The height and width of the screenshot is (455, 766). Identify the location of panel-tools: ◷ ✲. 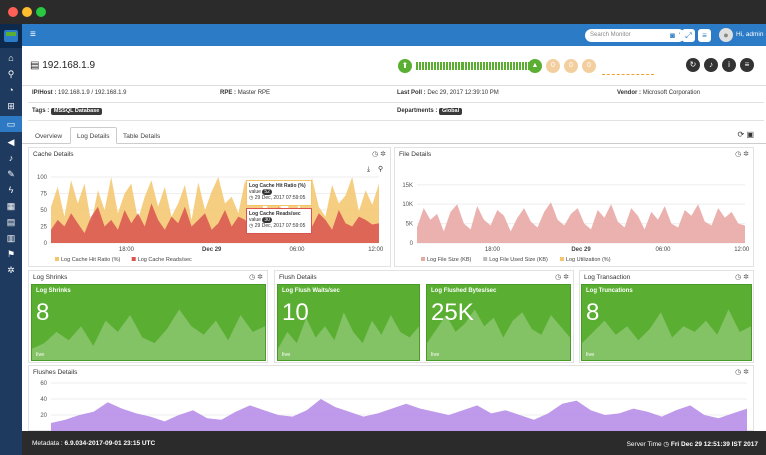
(256, 277).